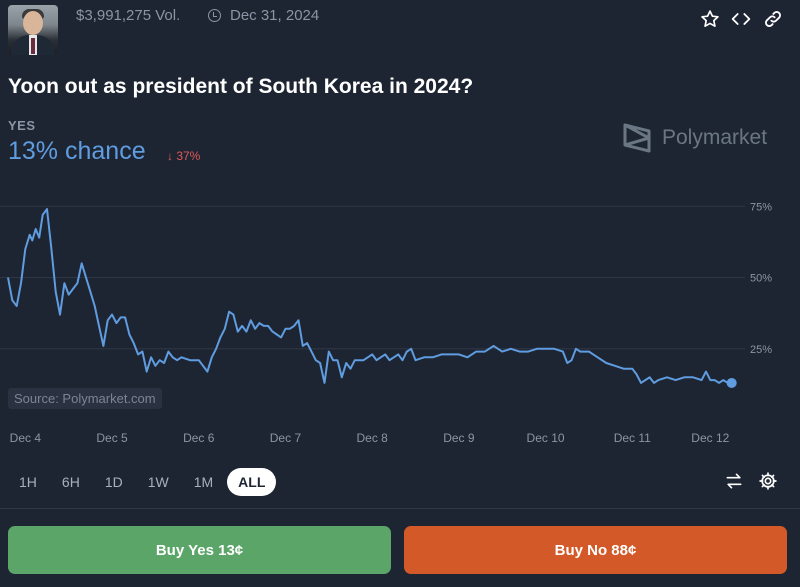 This screenshot has width=800, height=587. What do you see at coordinates (275, 15) in the screenshot?
I see `end-date-text: Dec 31, 2024` at bounding box center [275, 15].